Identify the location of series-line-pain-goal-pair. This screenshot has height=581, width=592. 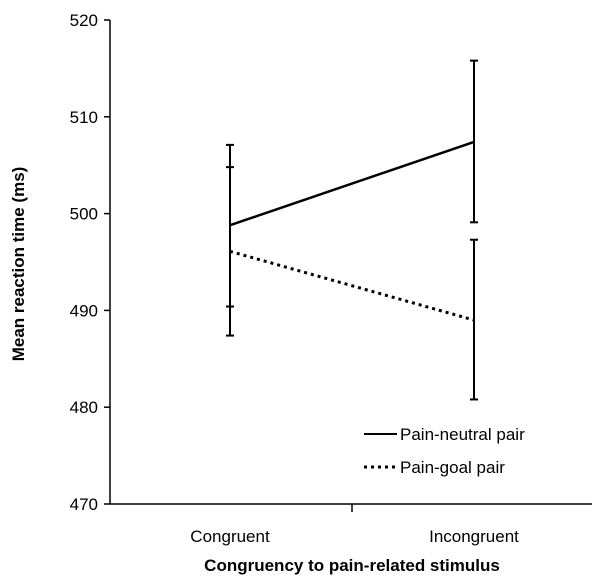
(352, 285).